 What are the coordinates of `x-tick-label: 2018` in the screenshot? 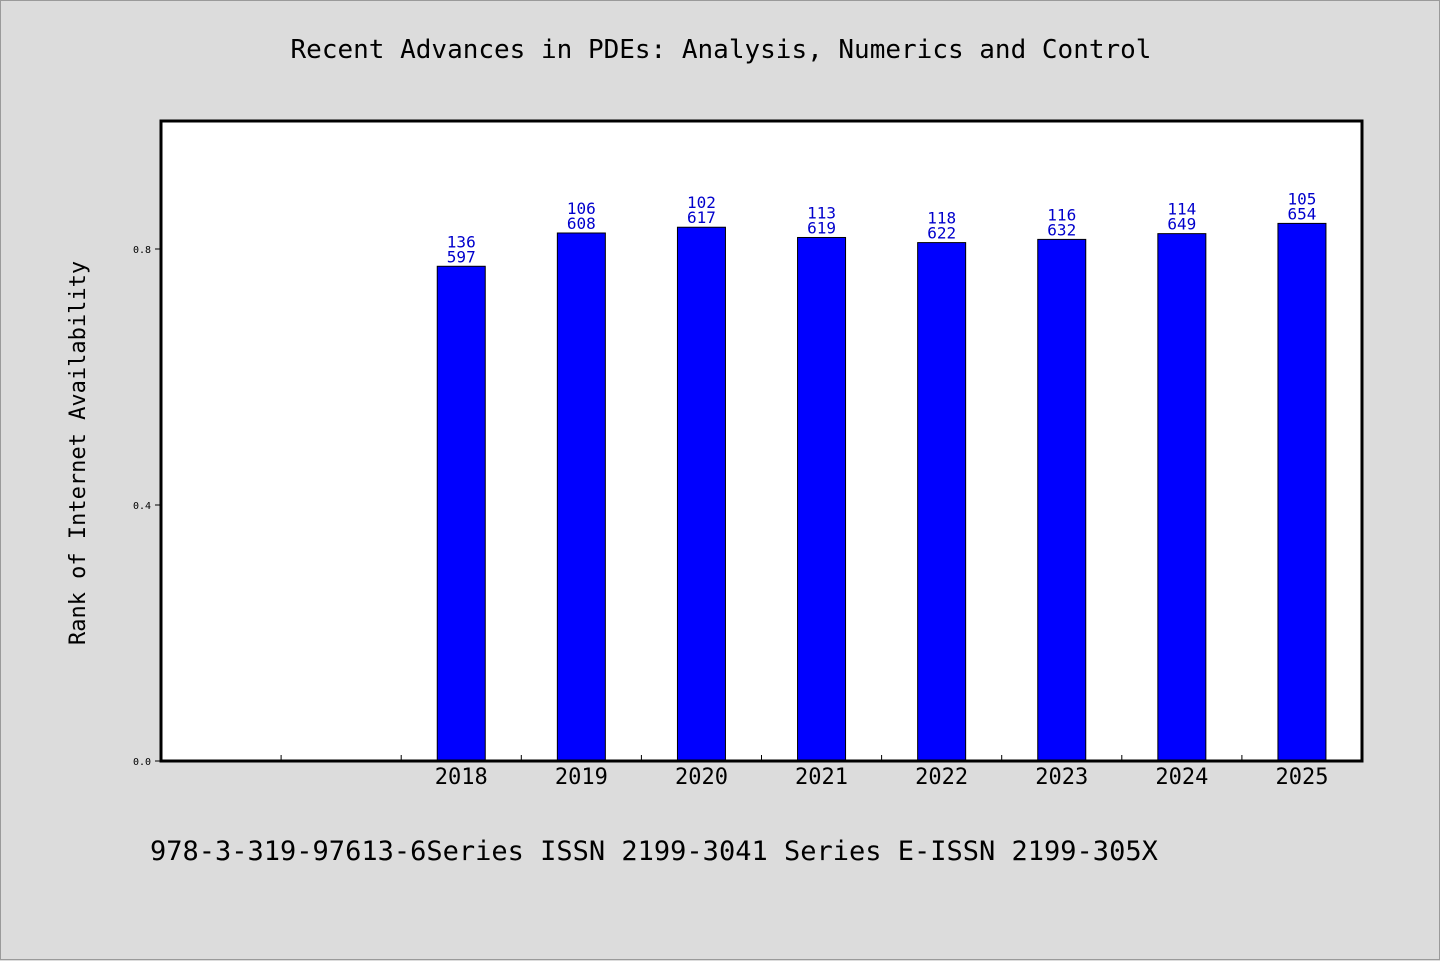 It's located at (461, 777).